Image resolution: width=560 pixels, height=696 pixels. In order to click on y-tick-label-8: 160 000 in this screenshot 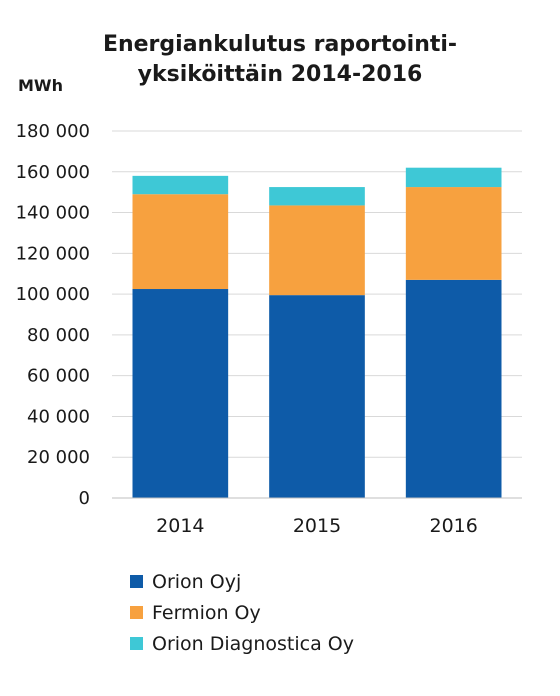, I will do `click(53, 172)`.